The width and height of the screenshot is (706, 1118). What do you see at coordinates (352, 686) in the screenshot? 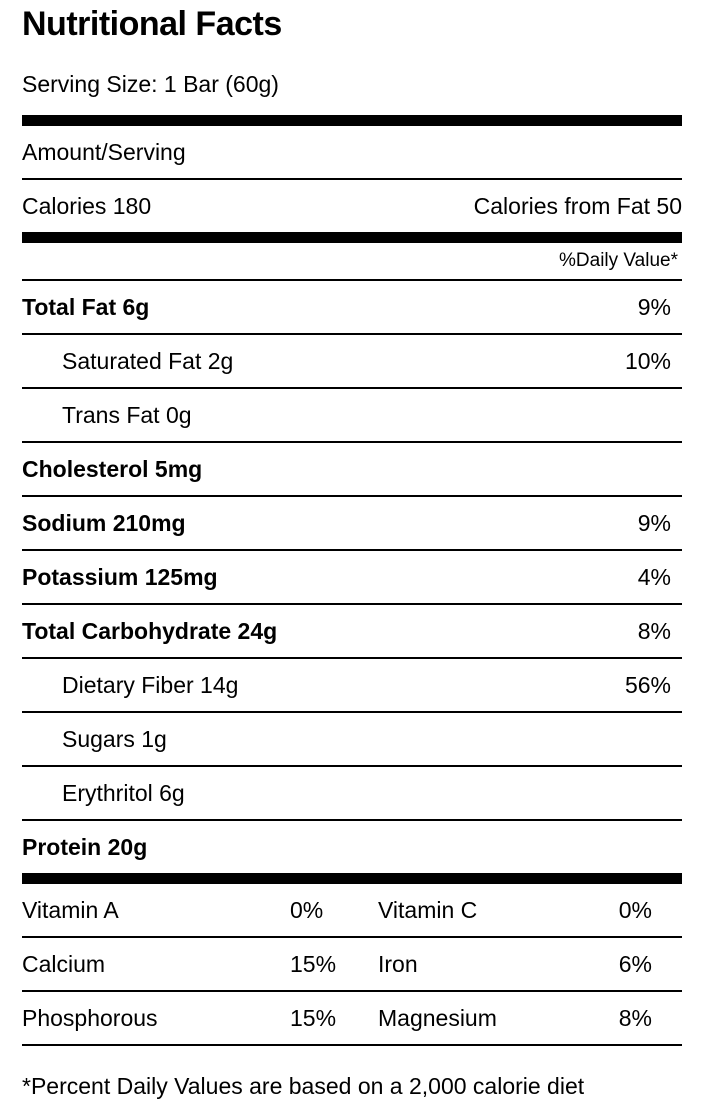
I see `table-row: Dietary Fiber 14g 56%` at bounding box center [352, 686].